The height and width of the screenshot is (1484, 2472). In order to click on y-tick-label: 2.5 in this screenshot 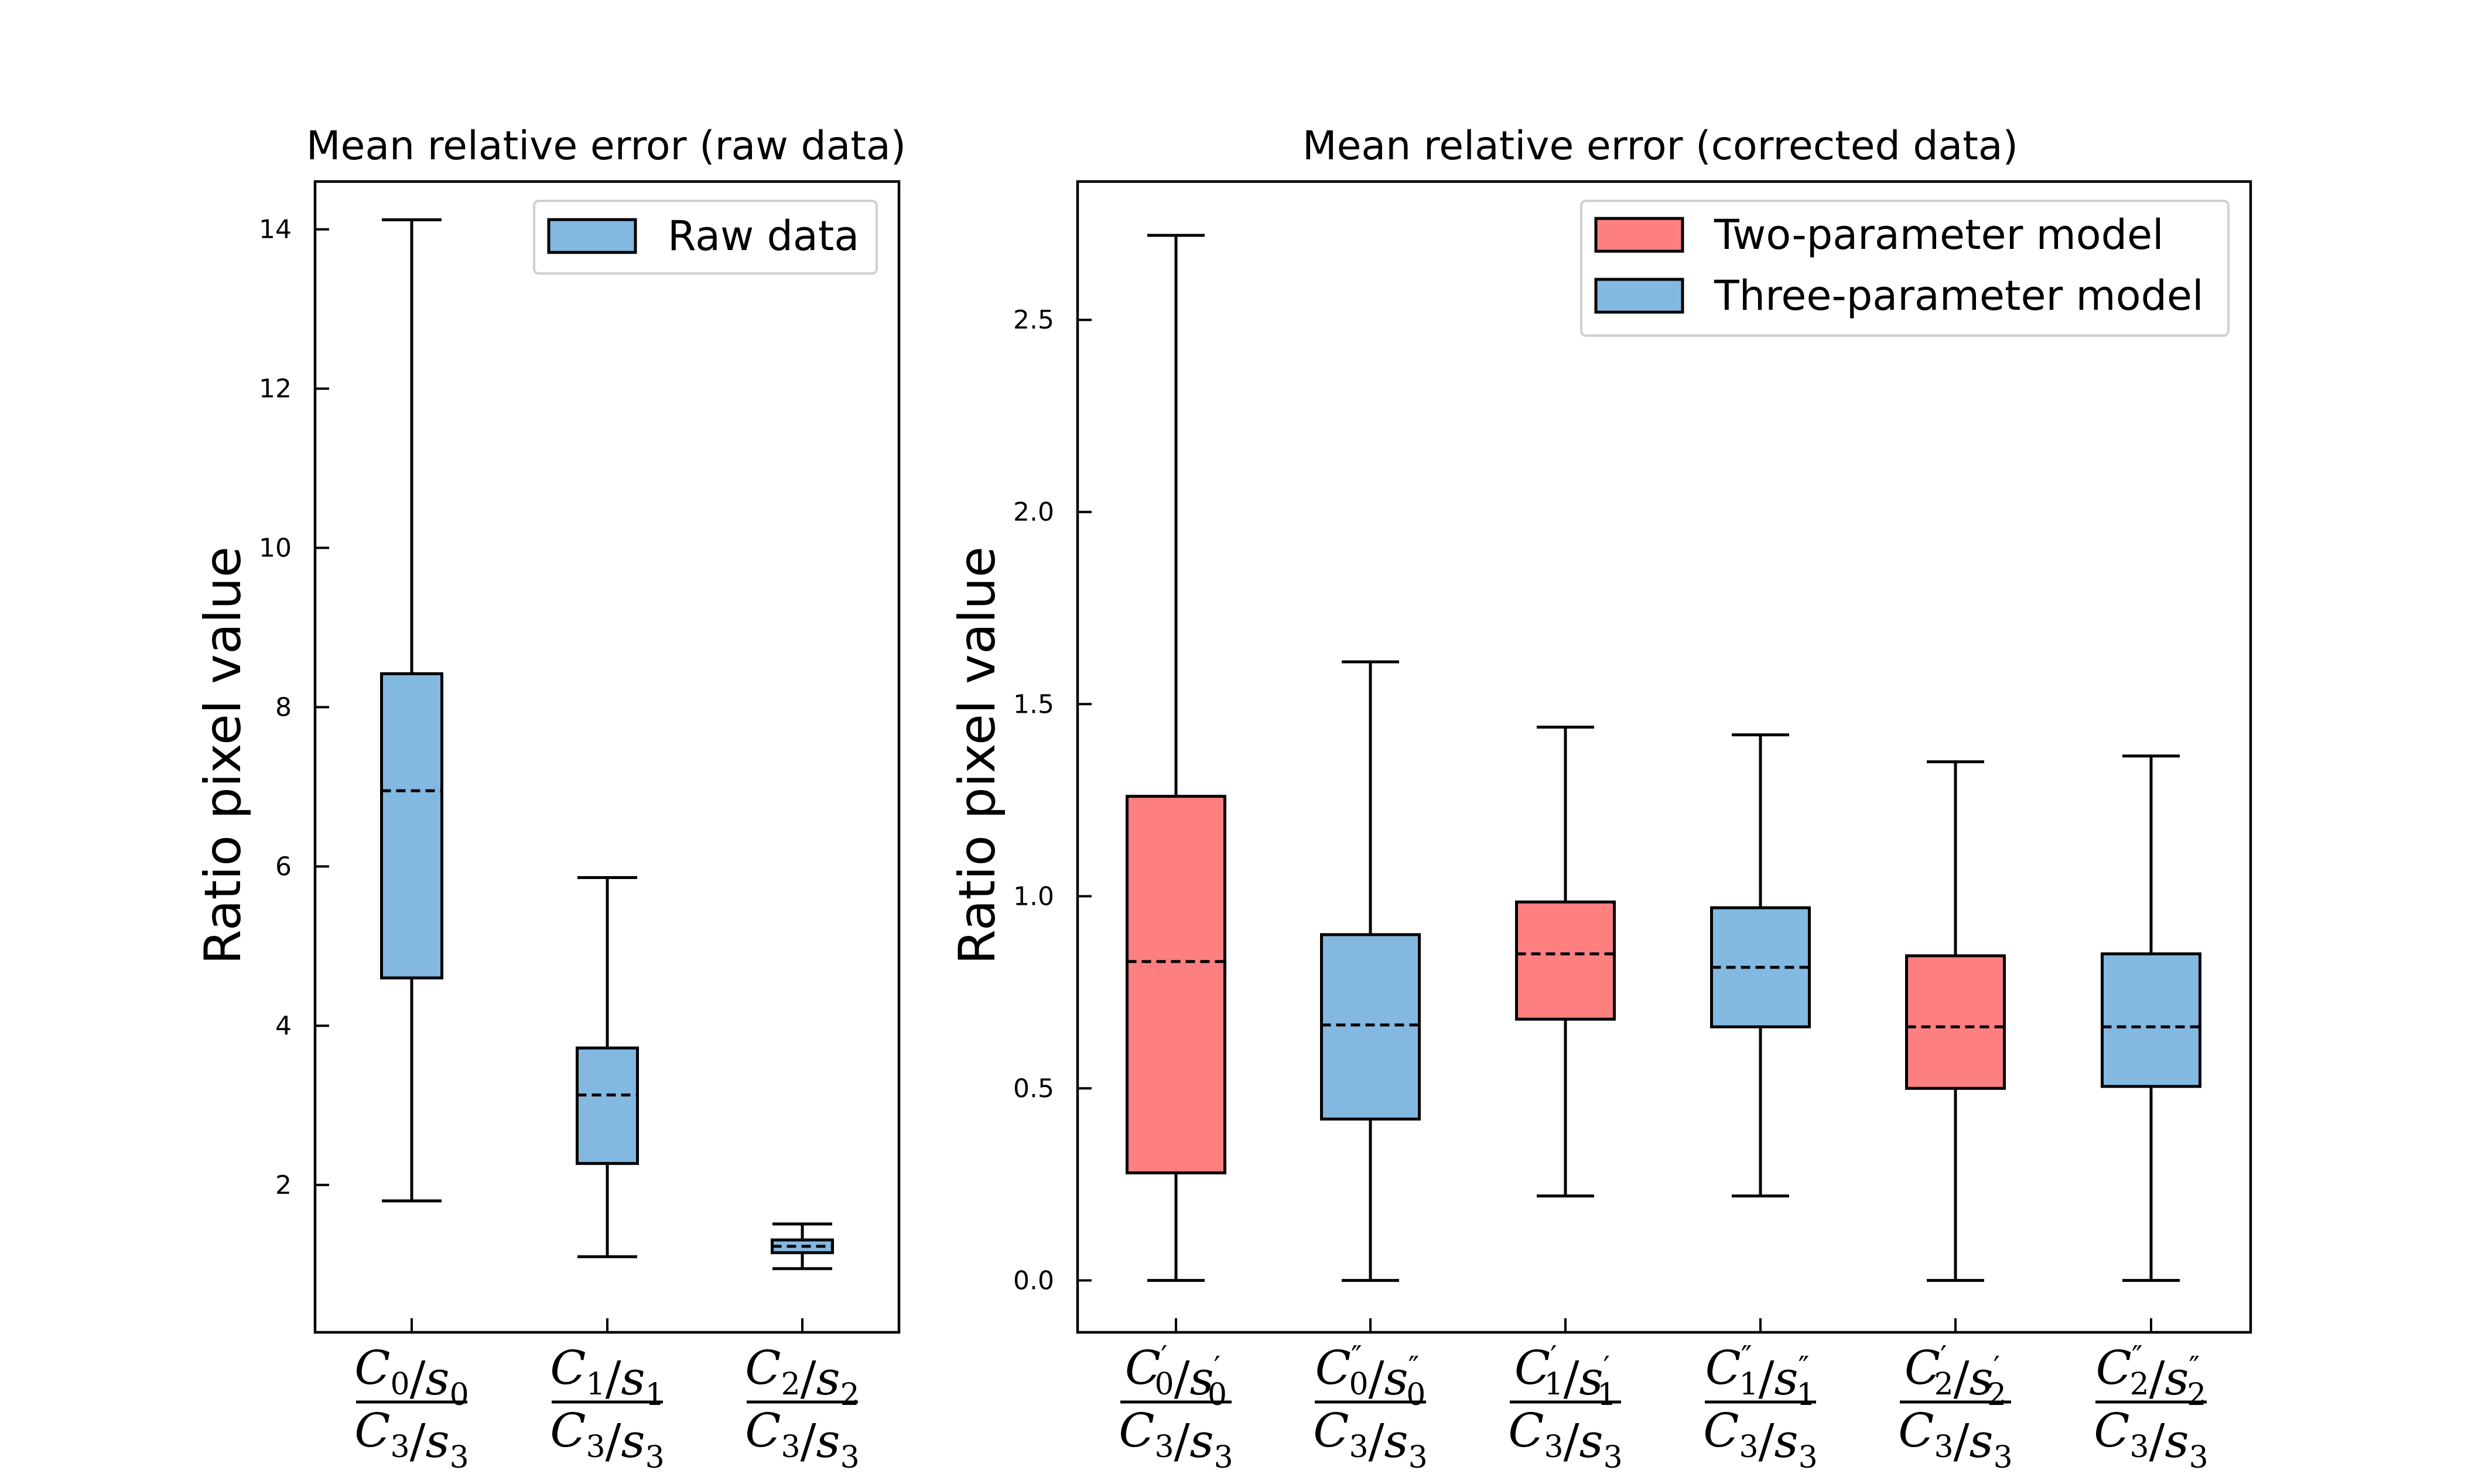, I will do `click(1033, 320)`.